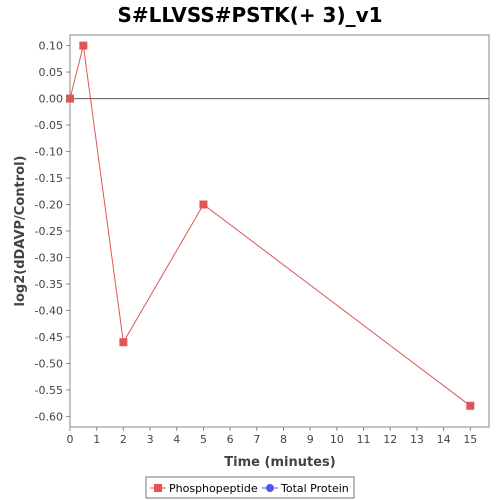  I want to click on legend-box, so click(250, 487).